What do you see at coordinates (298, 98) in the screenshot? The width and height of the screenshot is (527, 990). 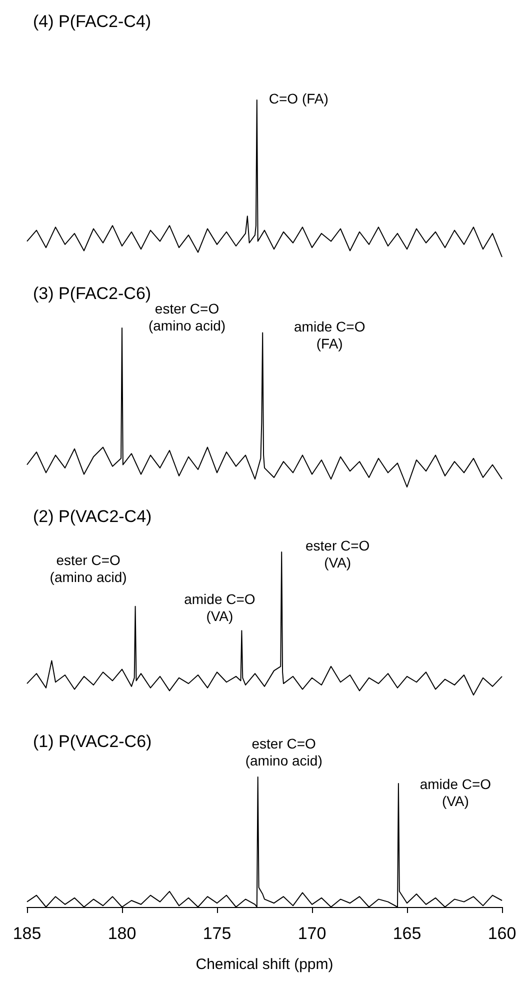 I see `annotation: C=O (FA)` at bounding box center [298, 98].